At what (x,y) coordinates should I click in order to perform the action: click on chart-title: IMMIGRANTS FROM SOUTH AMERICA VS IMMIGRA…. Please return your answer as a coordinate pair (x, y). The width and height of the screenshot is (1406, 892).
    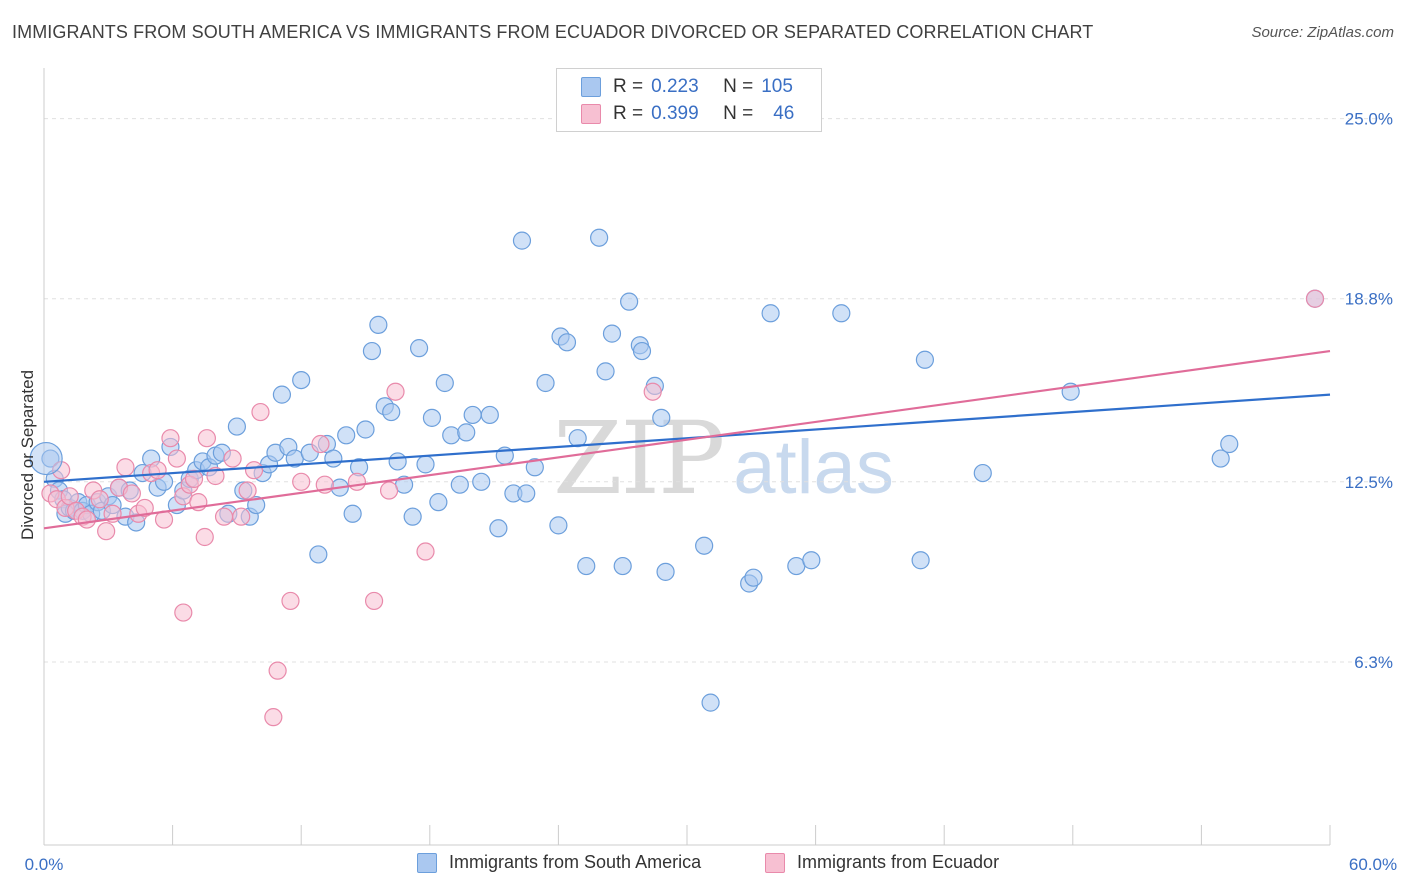
    Looking at the image, I should click on (553, 32).